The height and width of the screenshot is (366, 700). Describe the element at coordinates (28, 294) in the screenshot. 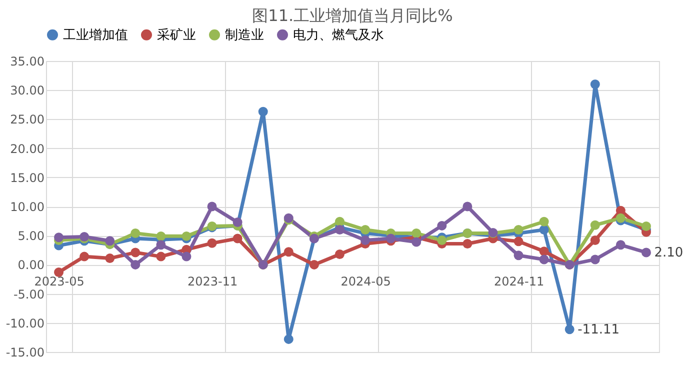

I see `y-tick-label: -5.00` at that location.